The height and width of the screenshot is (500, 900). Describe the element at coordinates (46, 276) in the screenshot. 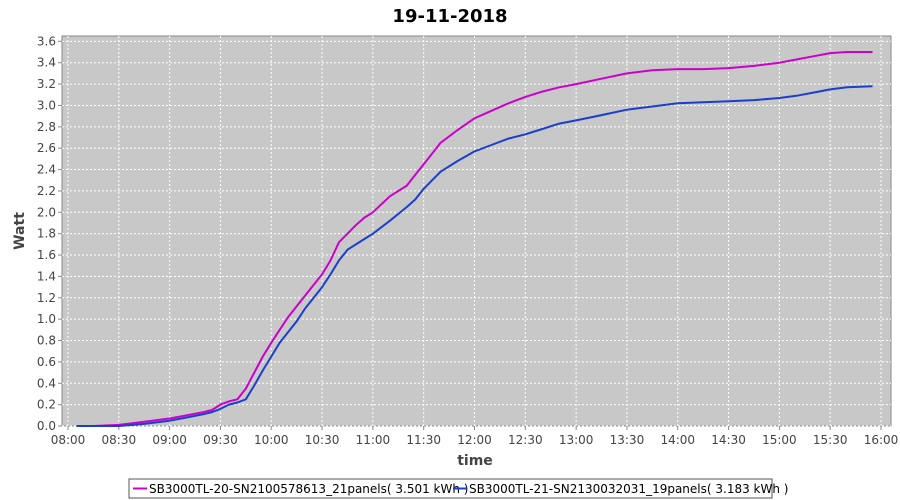

I see `y-tick-label: 1.4` at that location.